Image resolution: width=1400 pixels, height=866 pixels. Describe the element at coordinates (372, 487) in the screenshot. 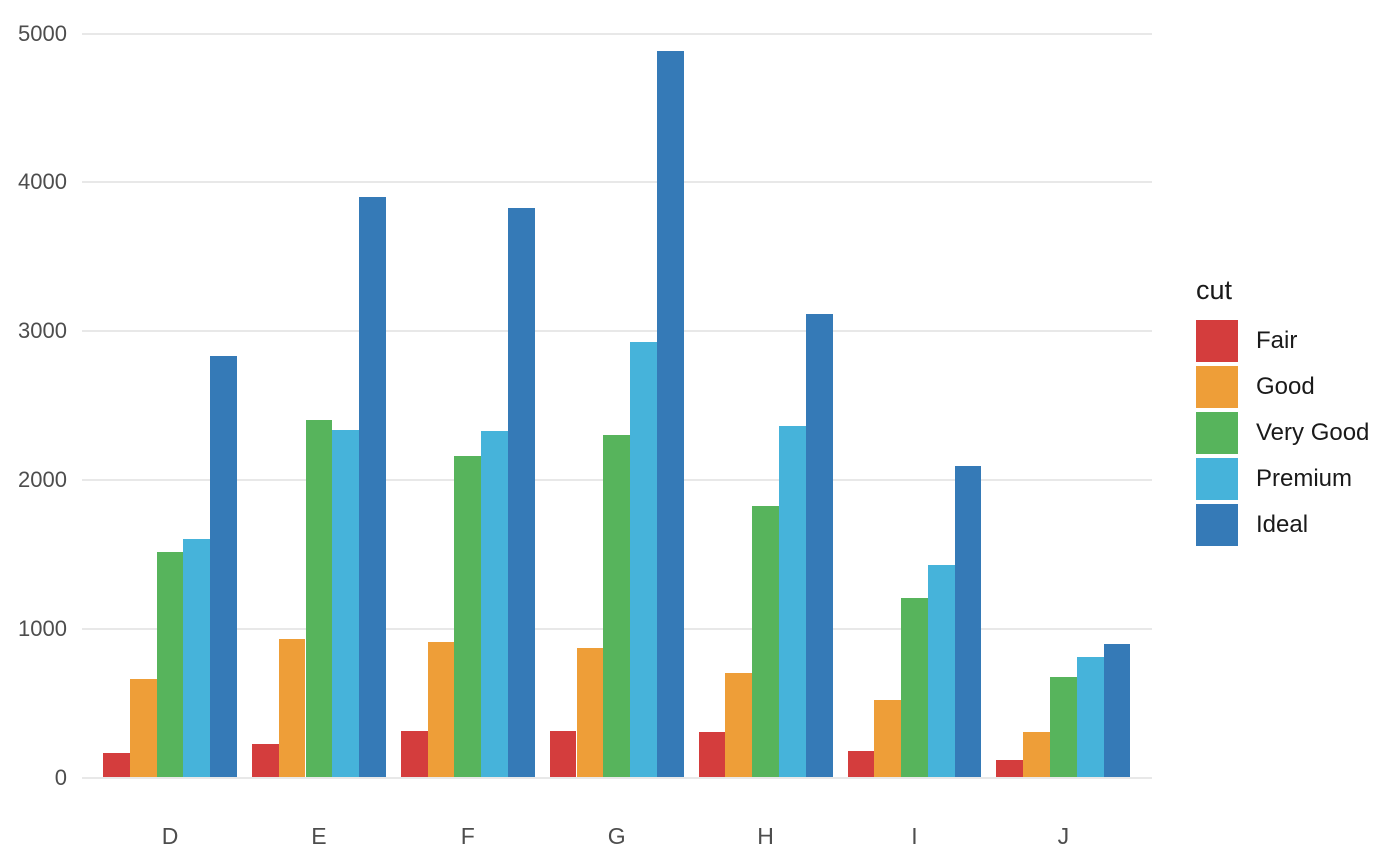

I see `bar-E-ideal` at that location.